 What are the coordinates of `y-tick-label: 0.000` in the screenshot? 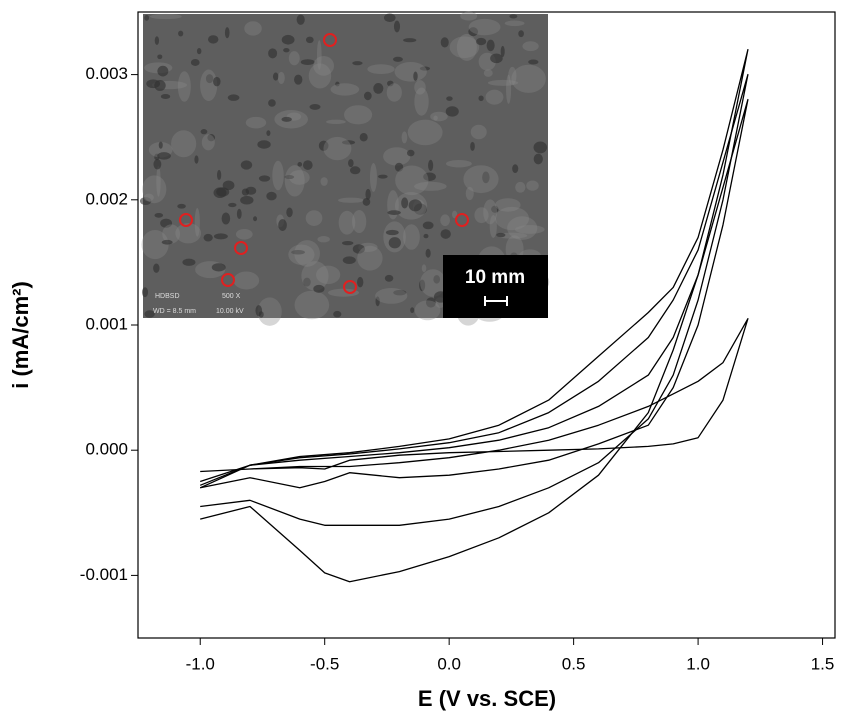 It's located at (106, 449).